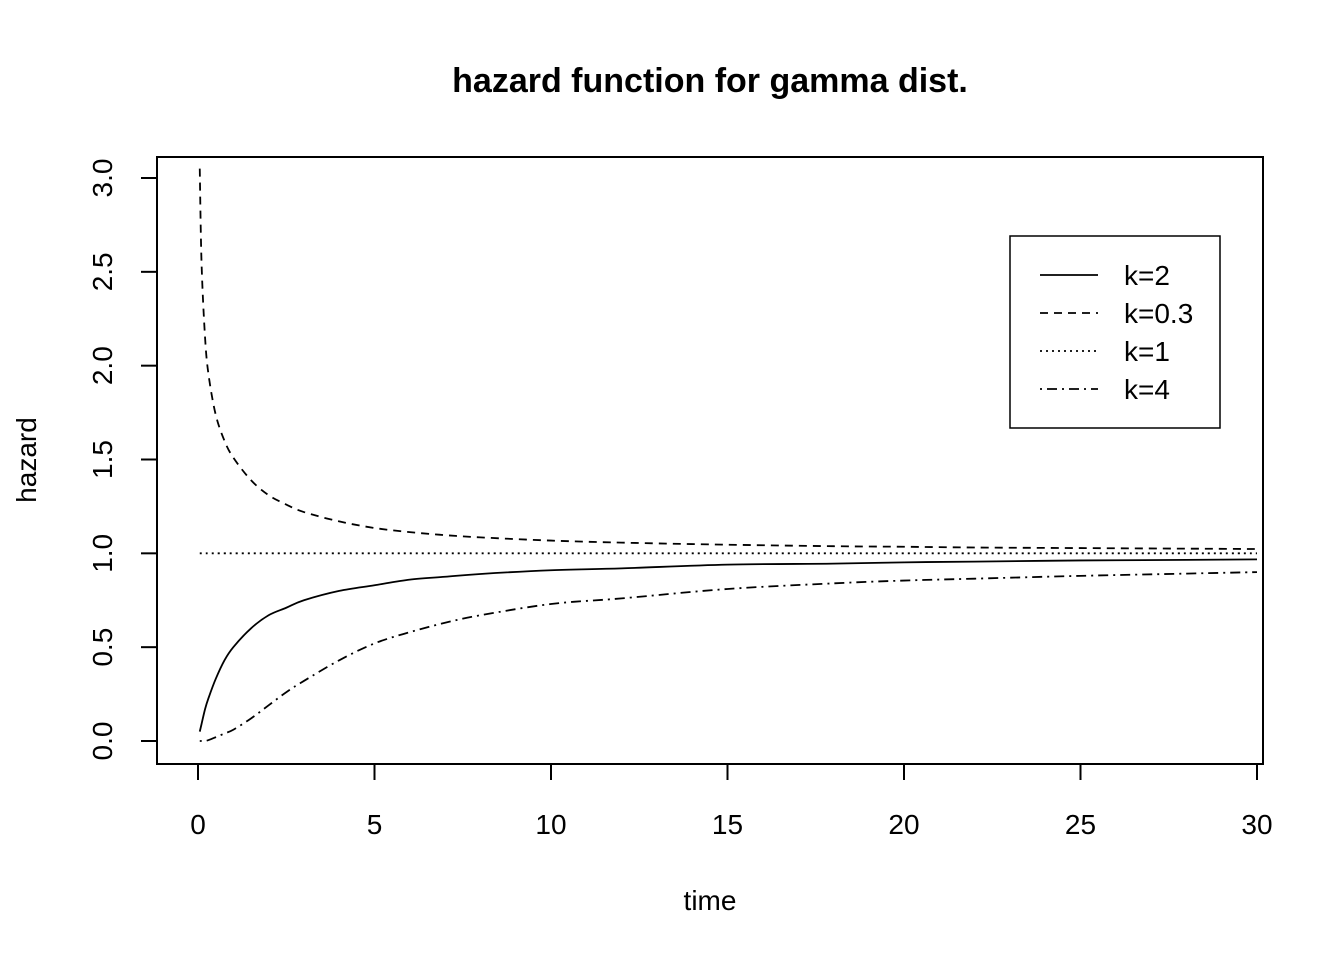 The height and width of the screenshot is (960, 1344). I want to click on chart-title: hazard function for gamma dist., so click(710, 81).